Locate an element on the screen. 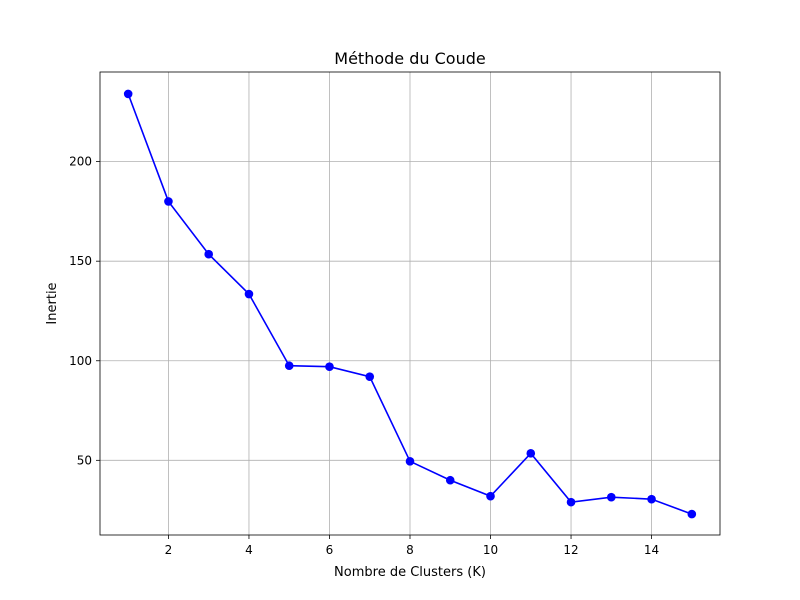 This screenshot has height=600, width=800. chart-title: Méthode du Coude is located at coordinates (409, 58).